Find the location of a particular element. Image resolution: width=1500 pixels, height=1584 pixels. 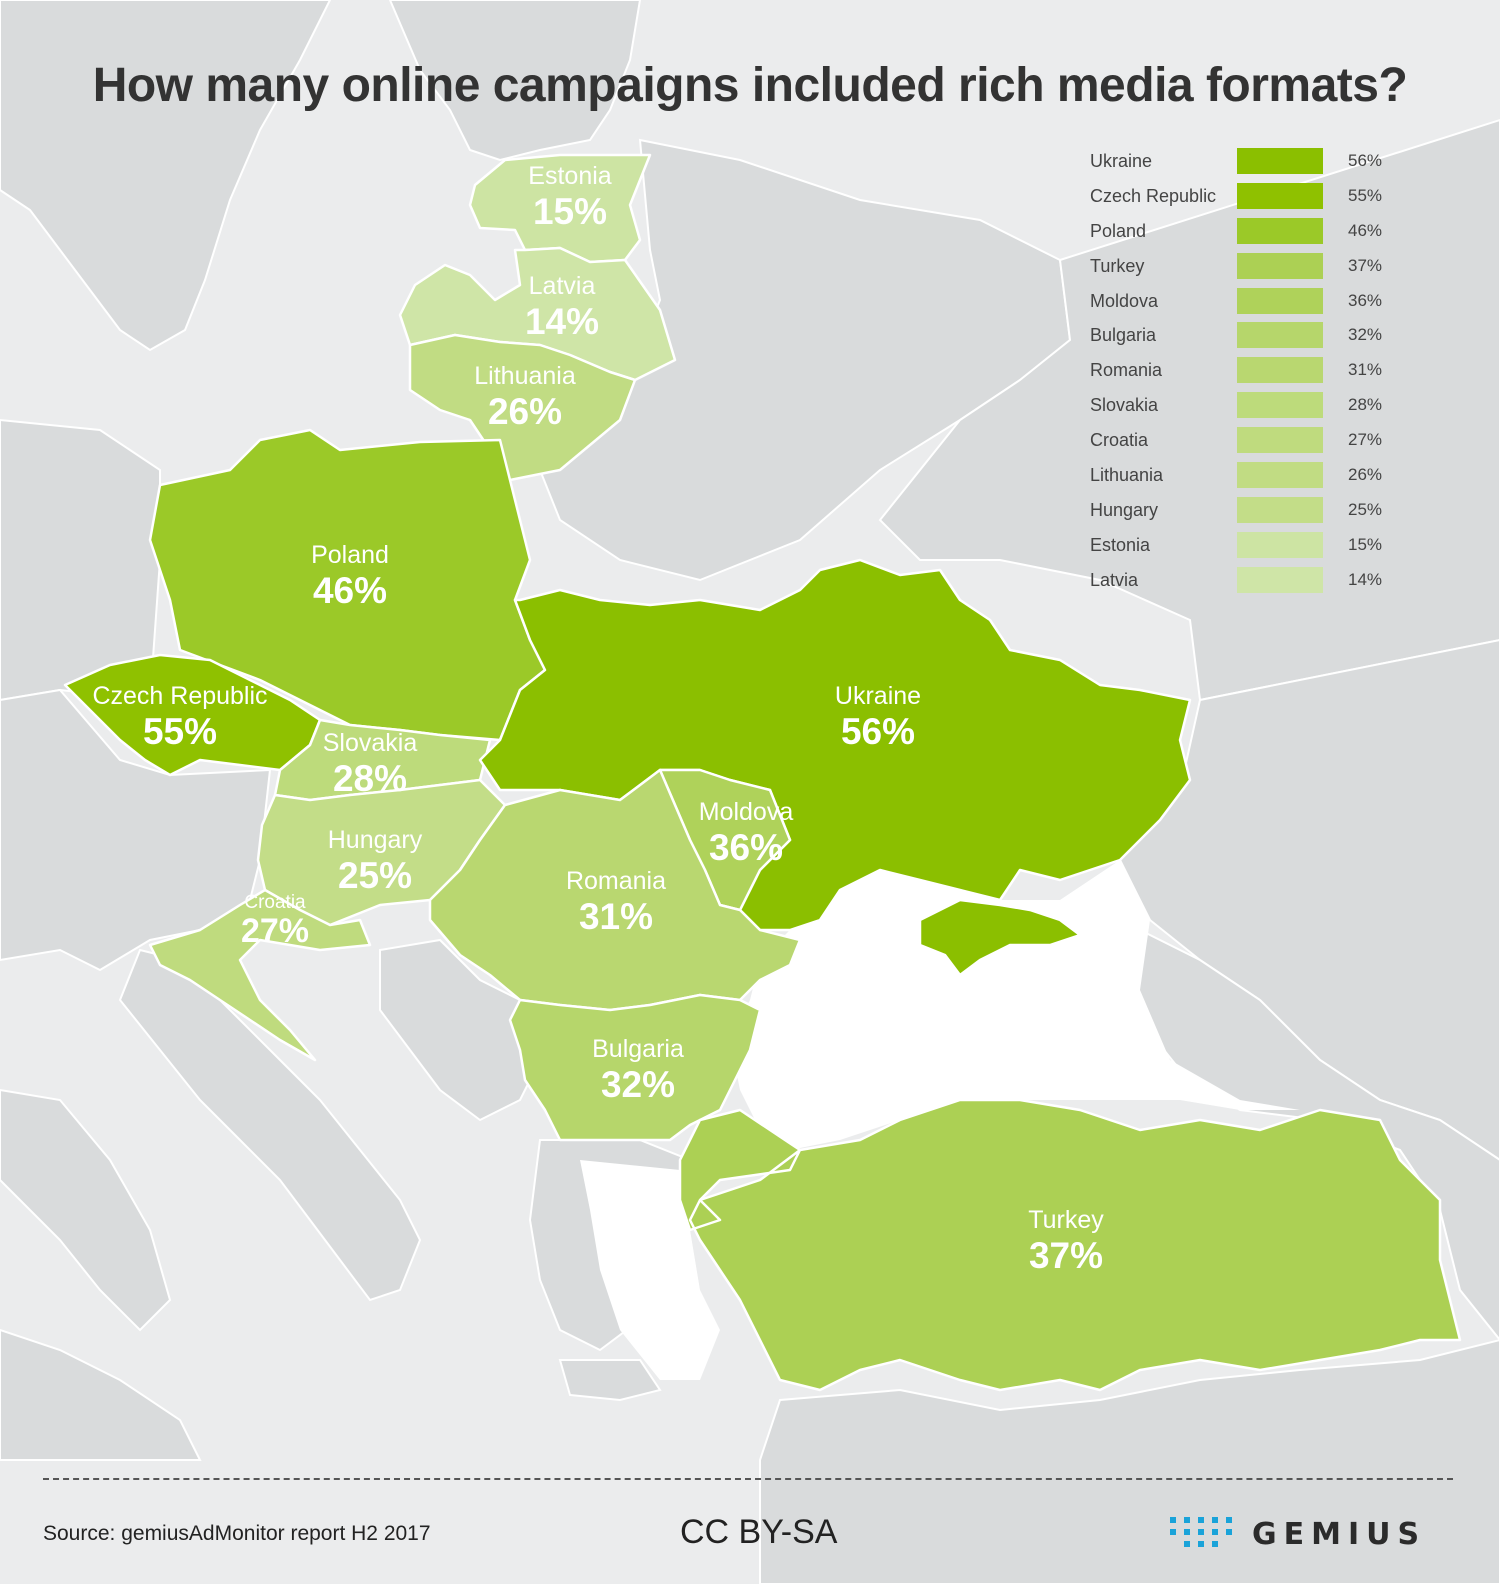

legend-item-value: 26% is located at coordinates (1365, 475).